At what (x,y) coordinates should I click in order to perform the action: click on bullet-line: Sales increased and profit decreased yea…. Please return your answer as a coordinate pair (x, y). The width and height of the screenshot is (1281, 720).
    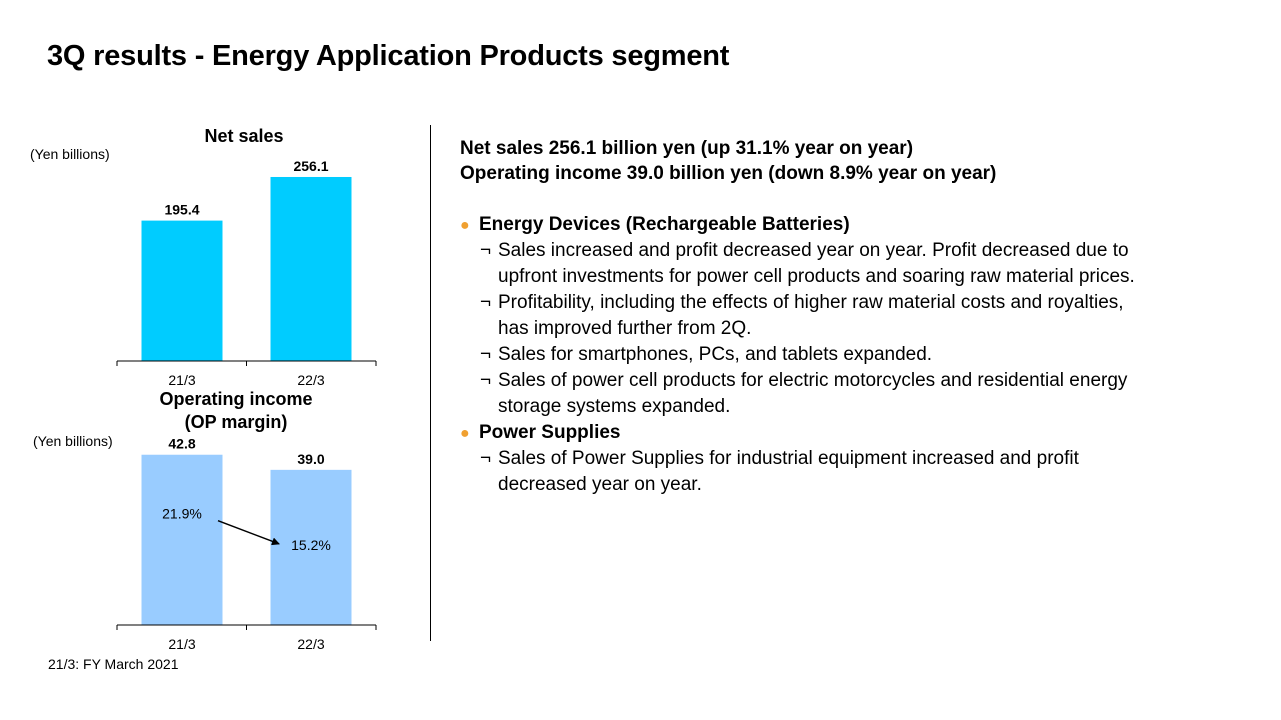
    Looking at the image, I should click on (813, 250).